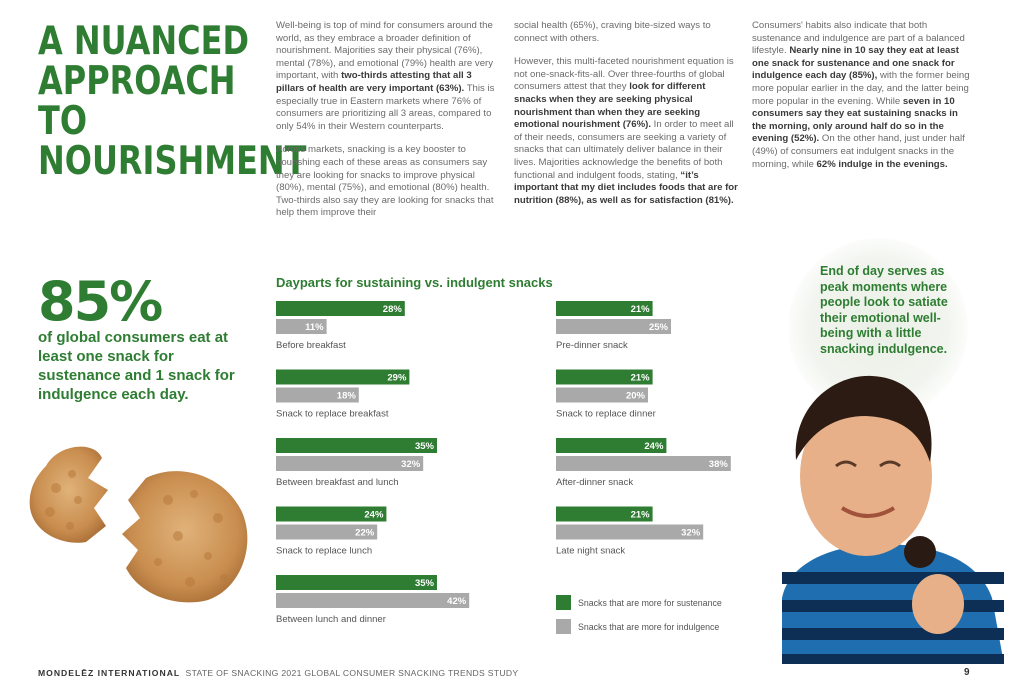 This screenshot has height=697, width=1024. What do you see at coordinates (648, 627) in the screenshot?
I see `legend-label: Snacks that are more for indulgence` at bounding box center [648, 627].